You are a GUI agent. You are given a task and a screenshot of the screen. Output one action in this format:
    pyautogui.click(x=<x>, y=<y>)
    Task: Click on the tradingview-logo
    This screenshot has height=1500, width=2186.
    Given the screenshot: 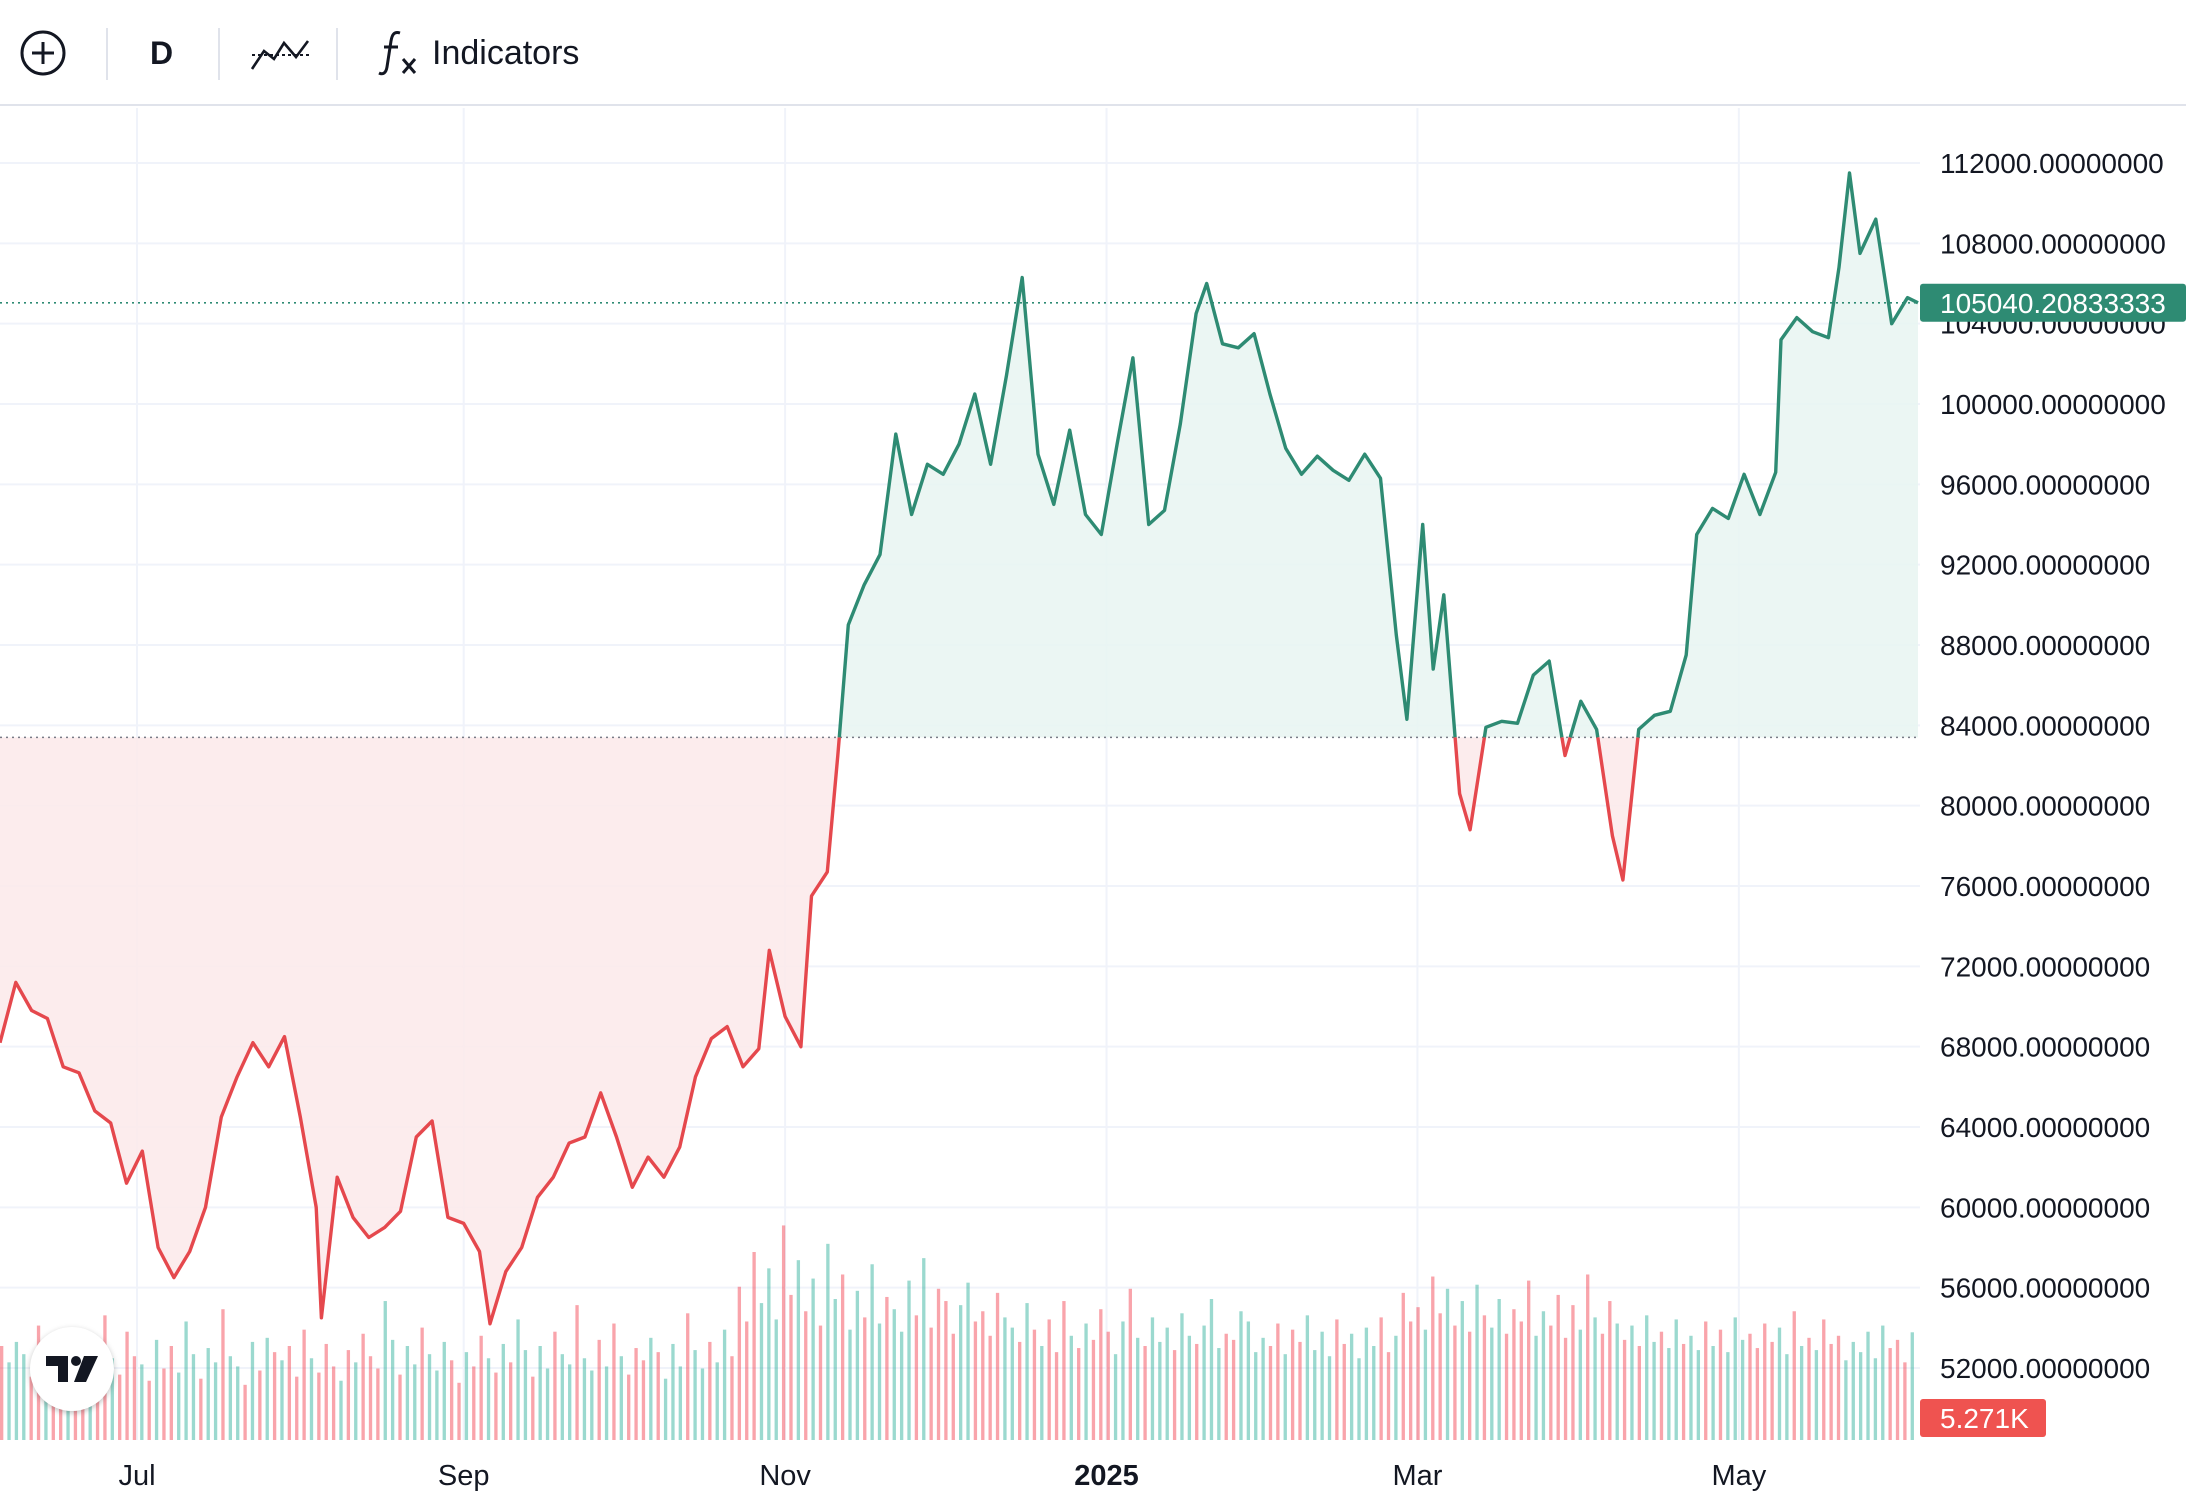 What is the action you would take?
    pyautogui.click(x=72, y=1369)
    